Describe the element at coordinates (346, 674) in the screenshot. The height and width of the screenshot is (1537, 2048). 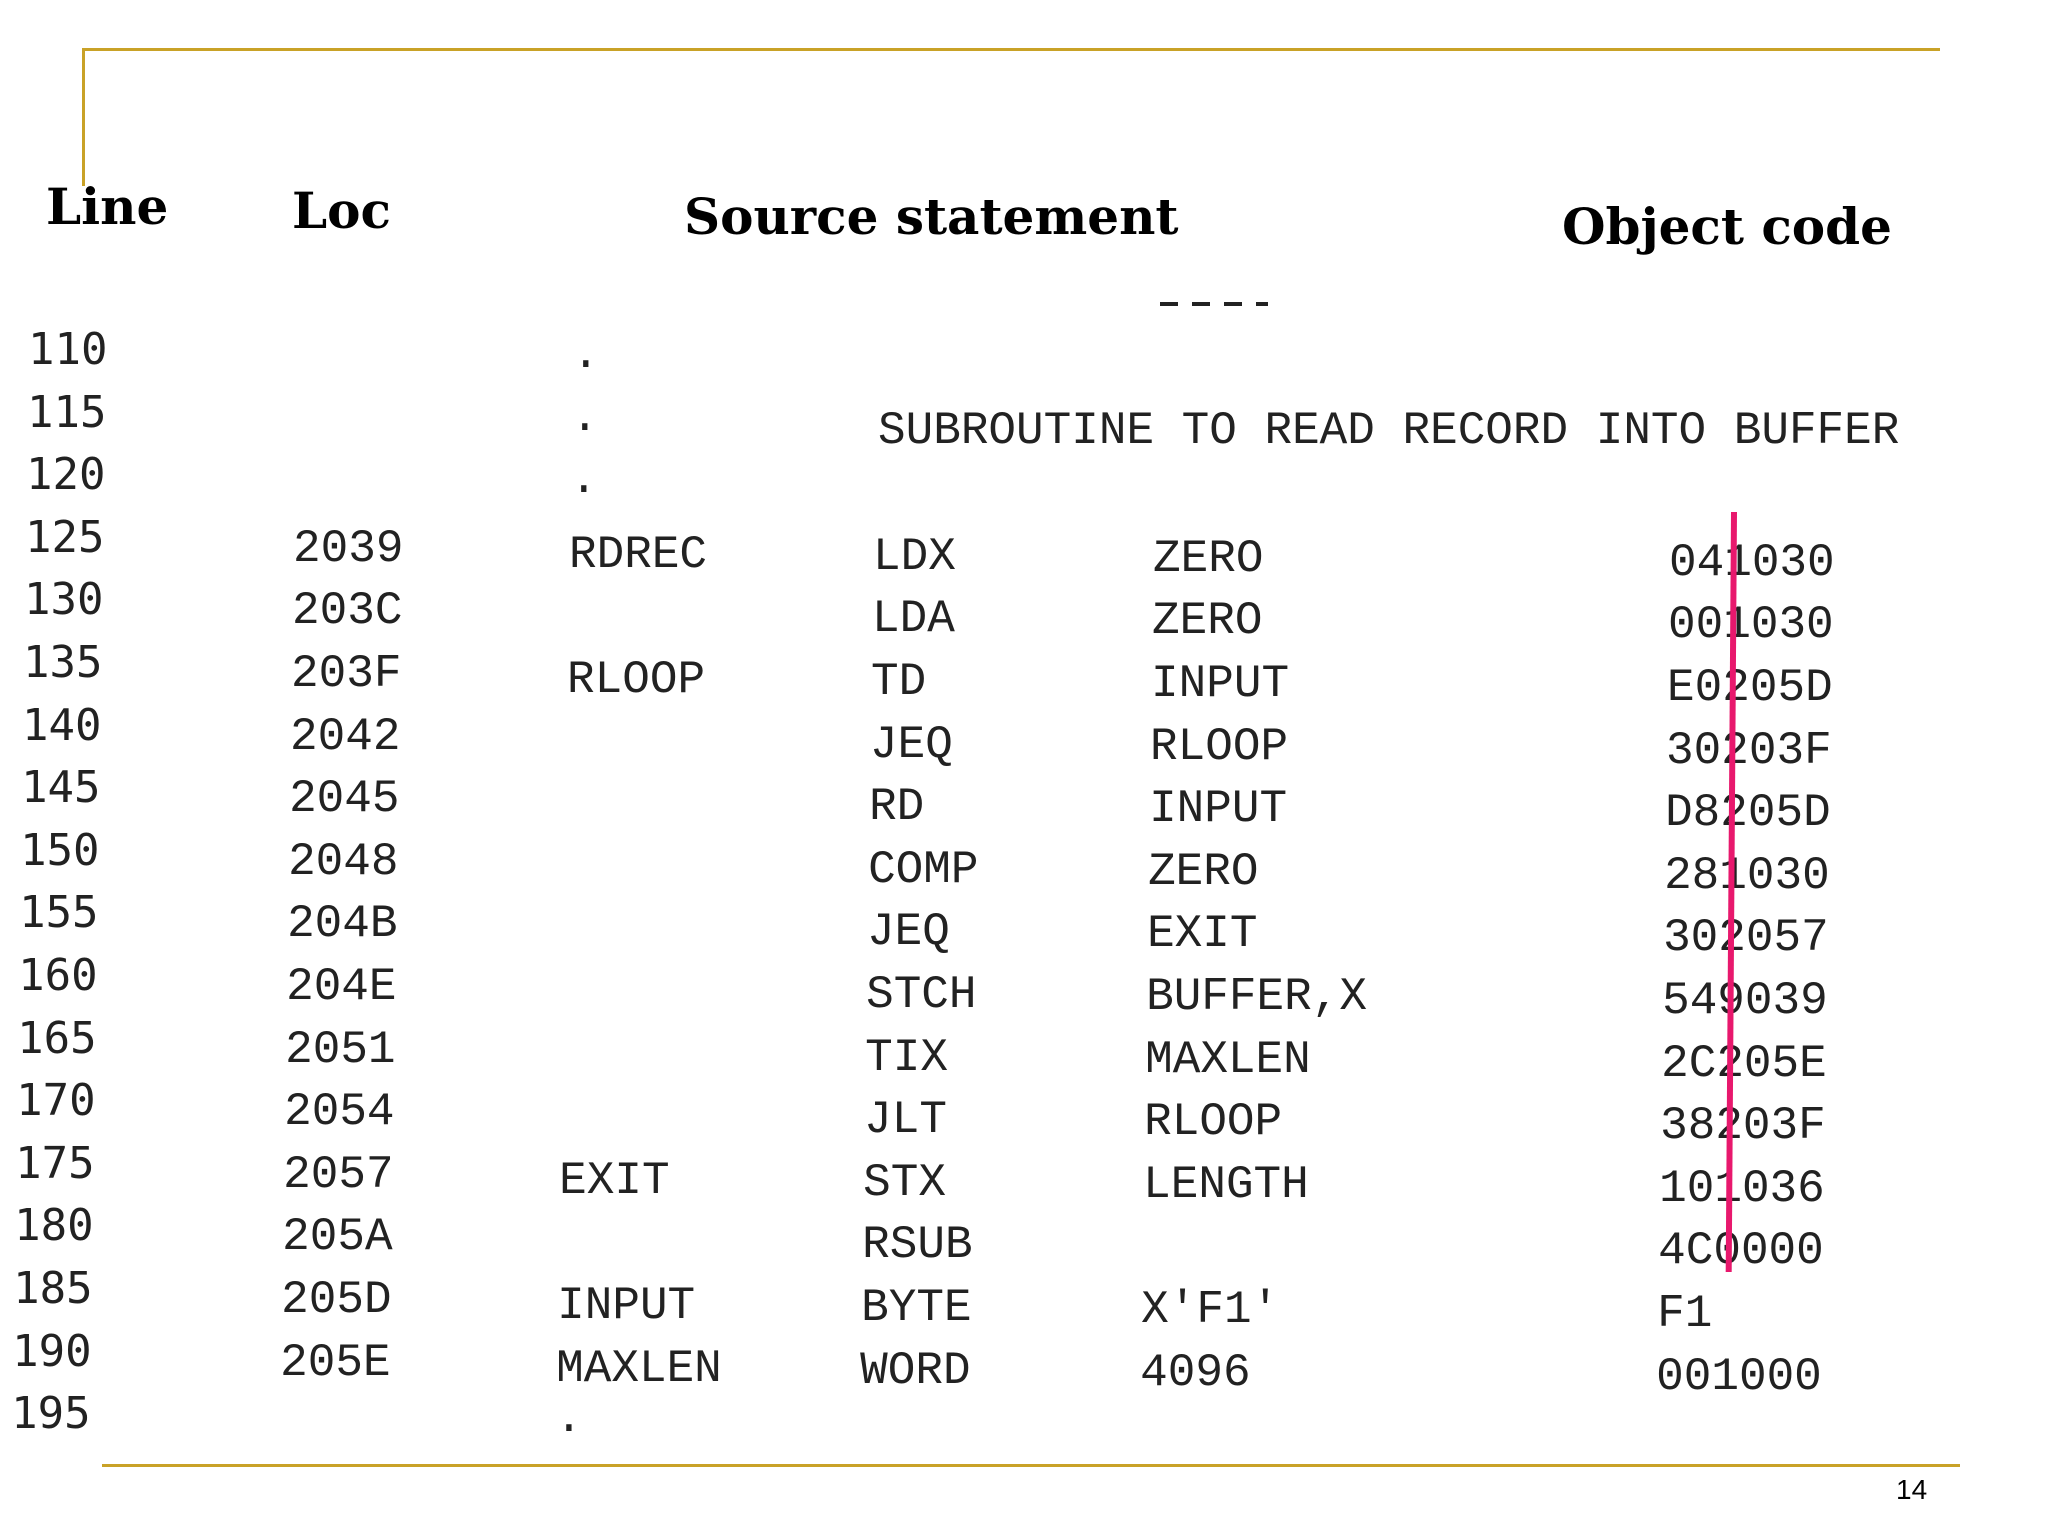
I see `loc-value: 203F` at that location.